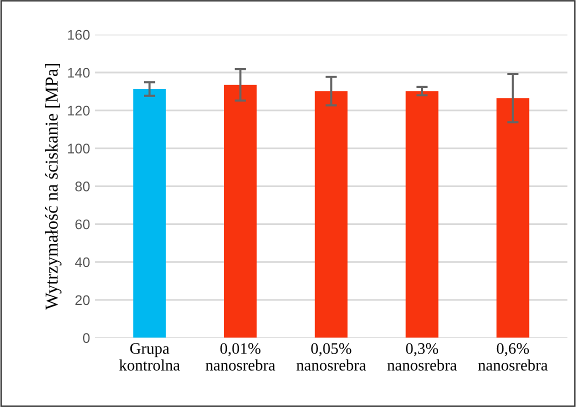  I want to click on y-tick-label: 160, so click(79, 35).